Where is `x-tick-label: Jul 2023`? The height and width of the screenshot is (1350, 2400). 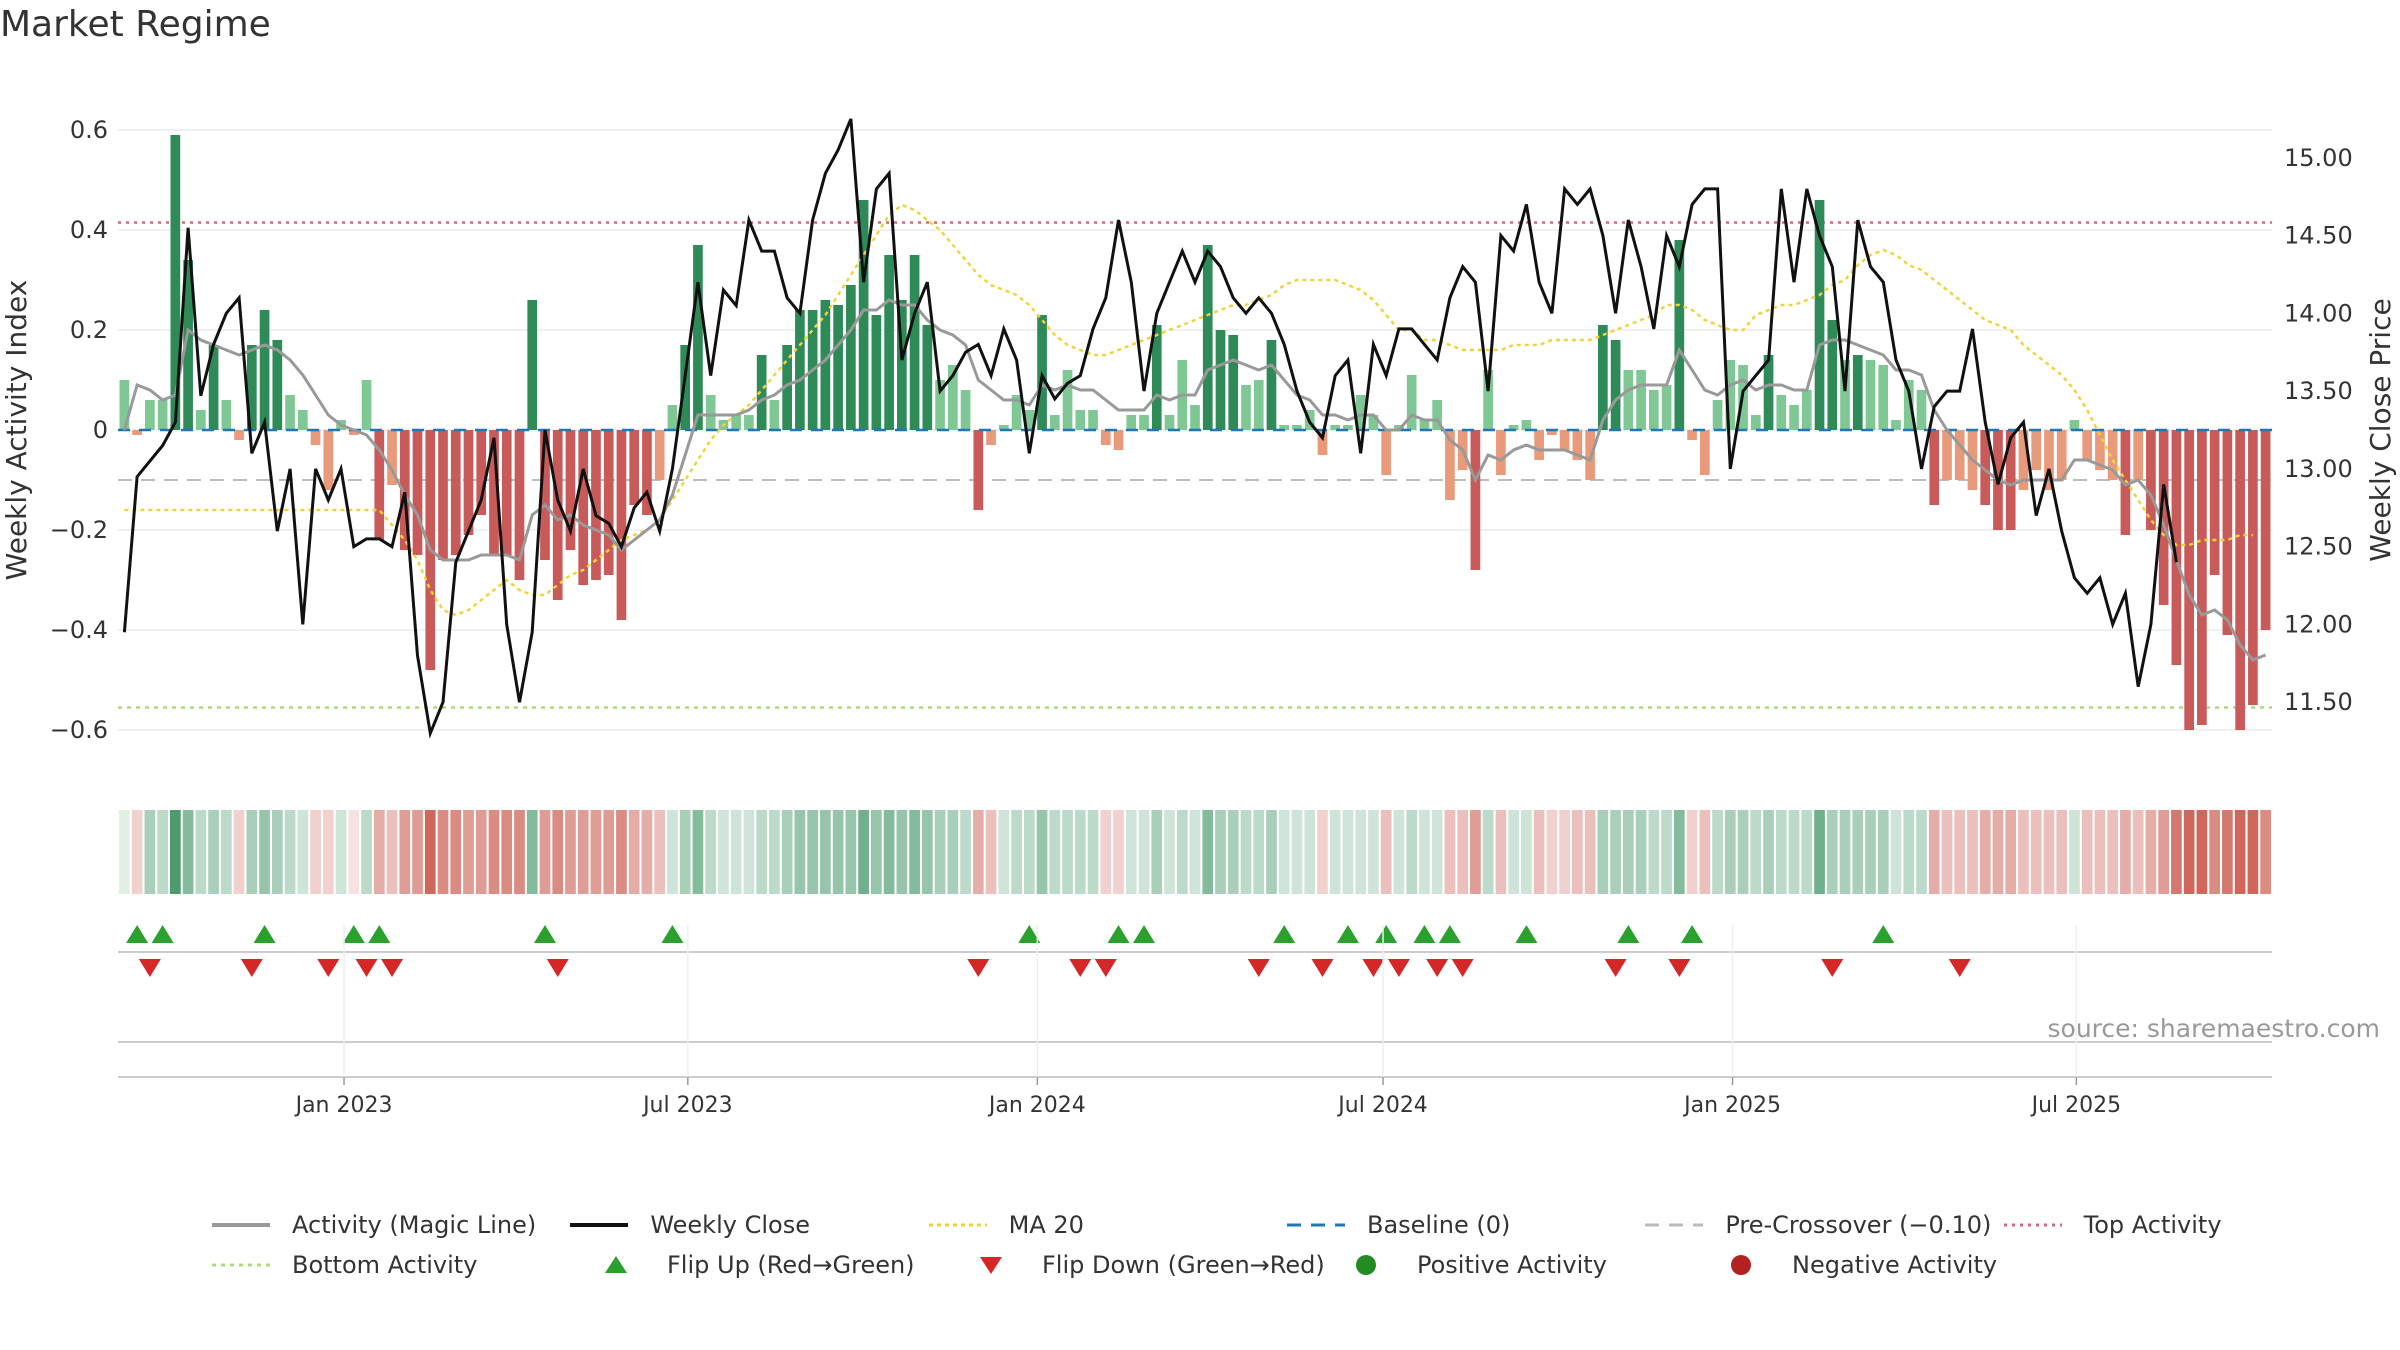 x-tick-label: Jul 2023 is located at coordinates (687, 1105).